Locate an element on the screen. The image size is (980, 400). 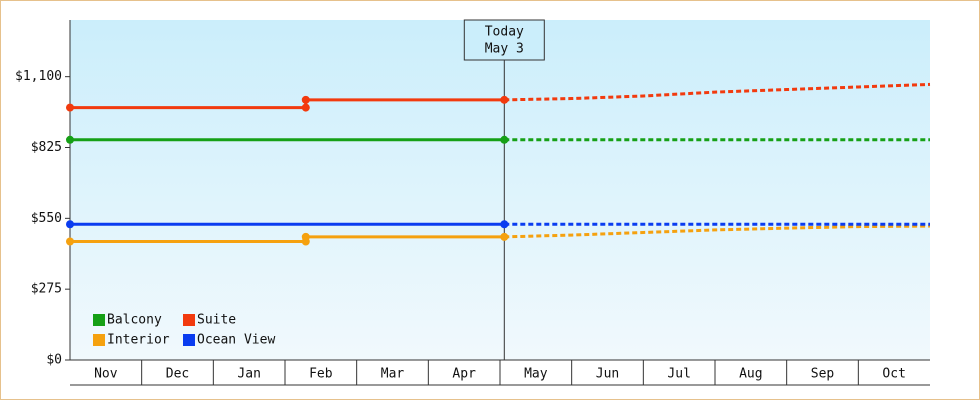
x-tick-label: Mar is located at coordinates (393, 374).